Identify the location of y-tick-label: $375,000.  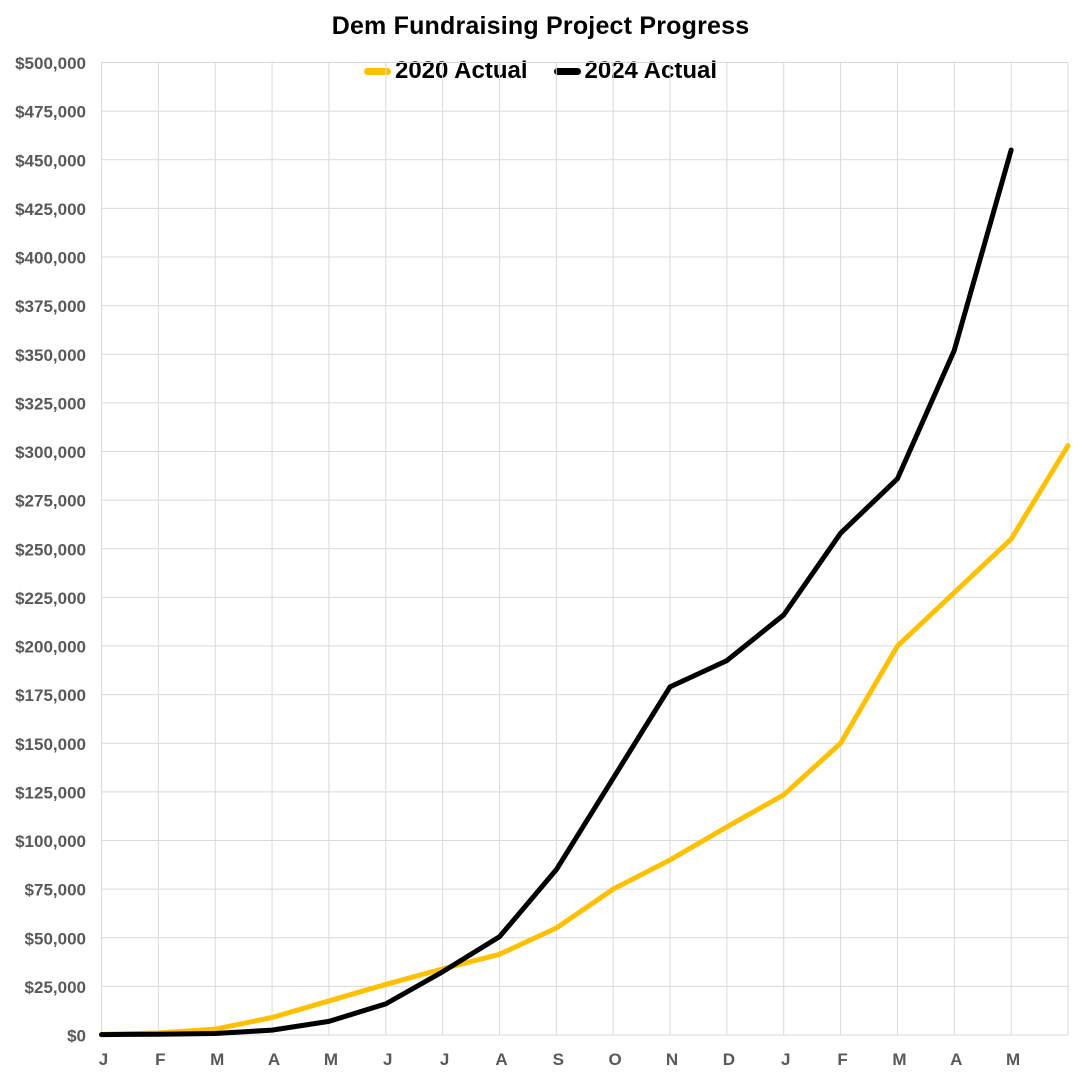
(50, 306).